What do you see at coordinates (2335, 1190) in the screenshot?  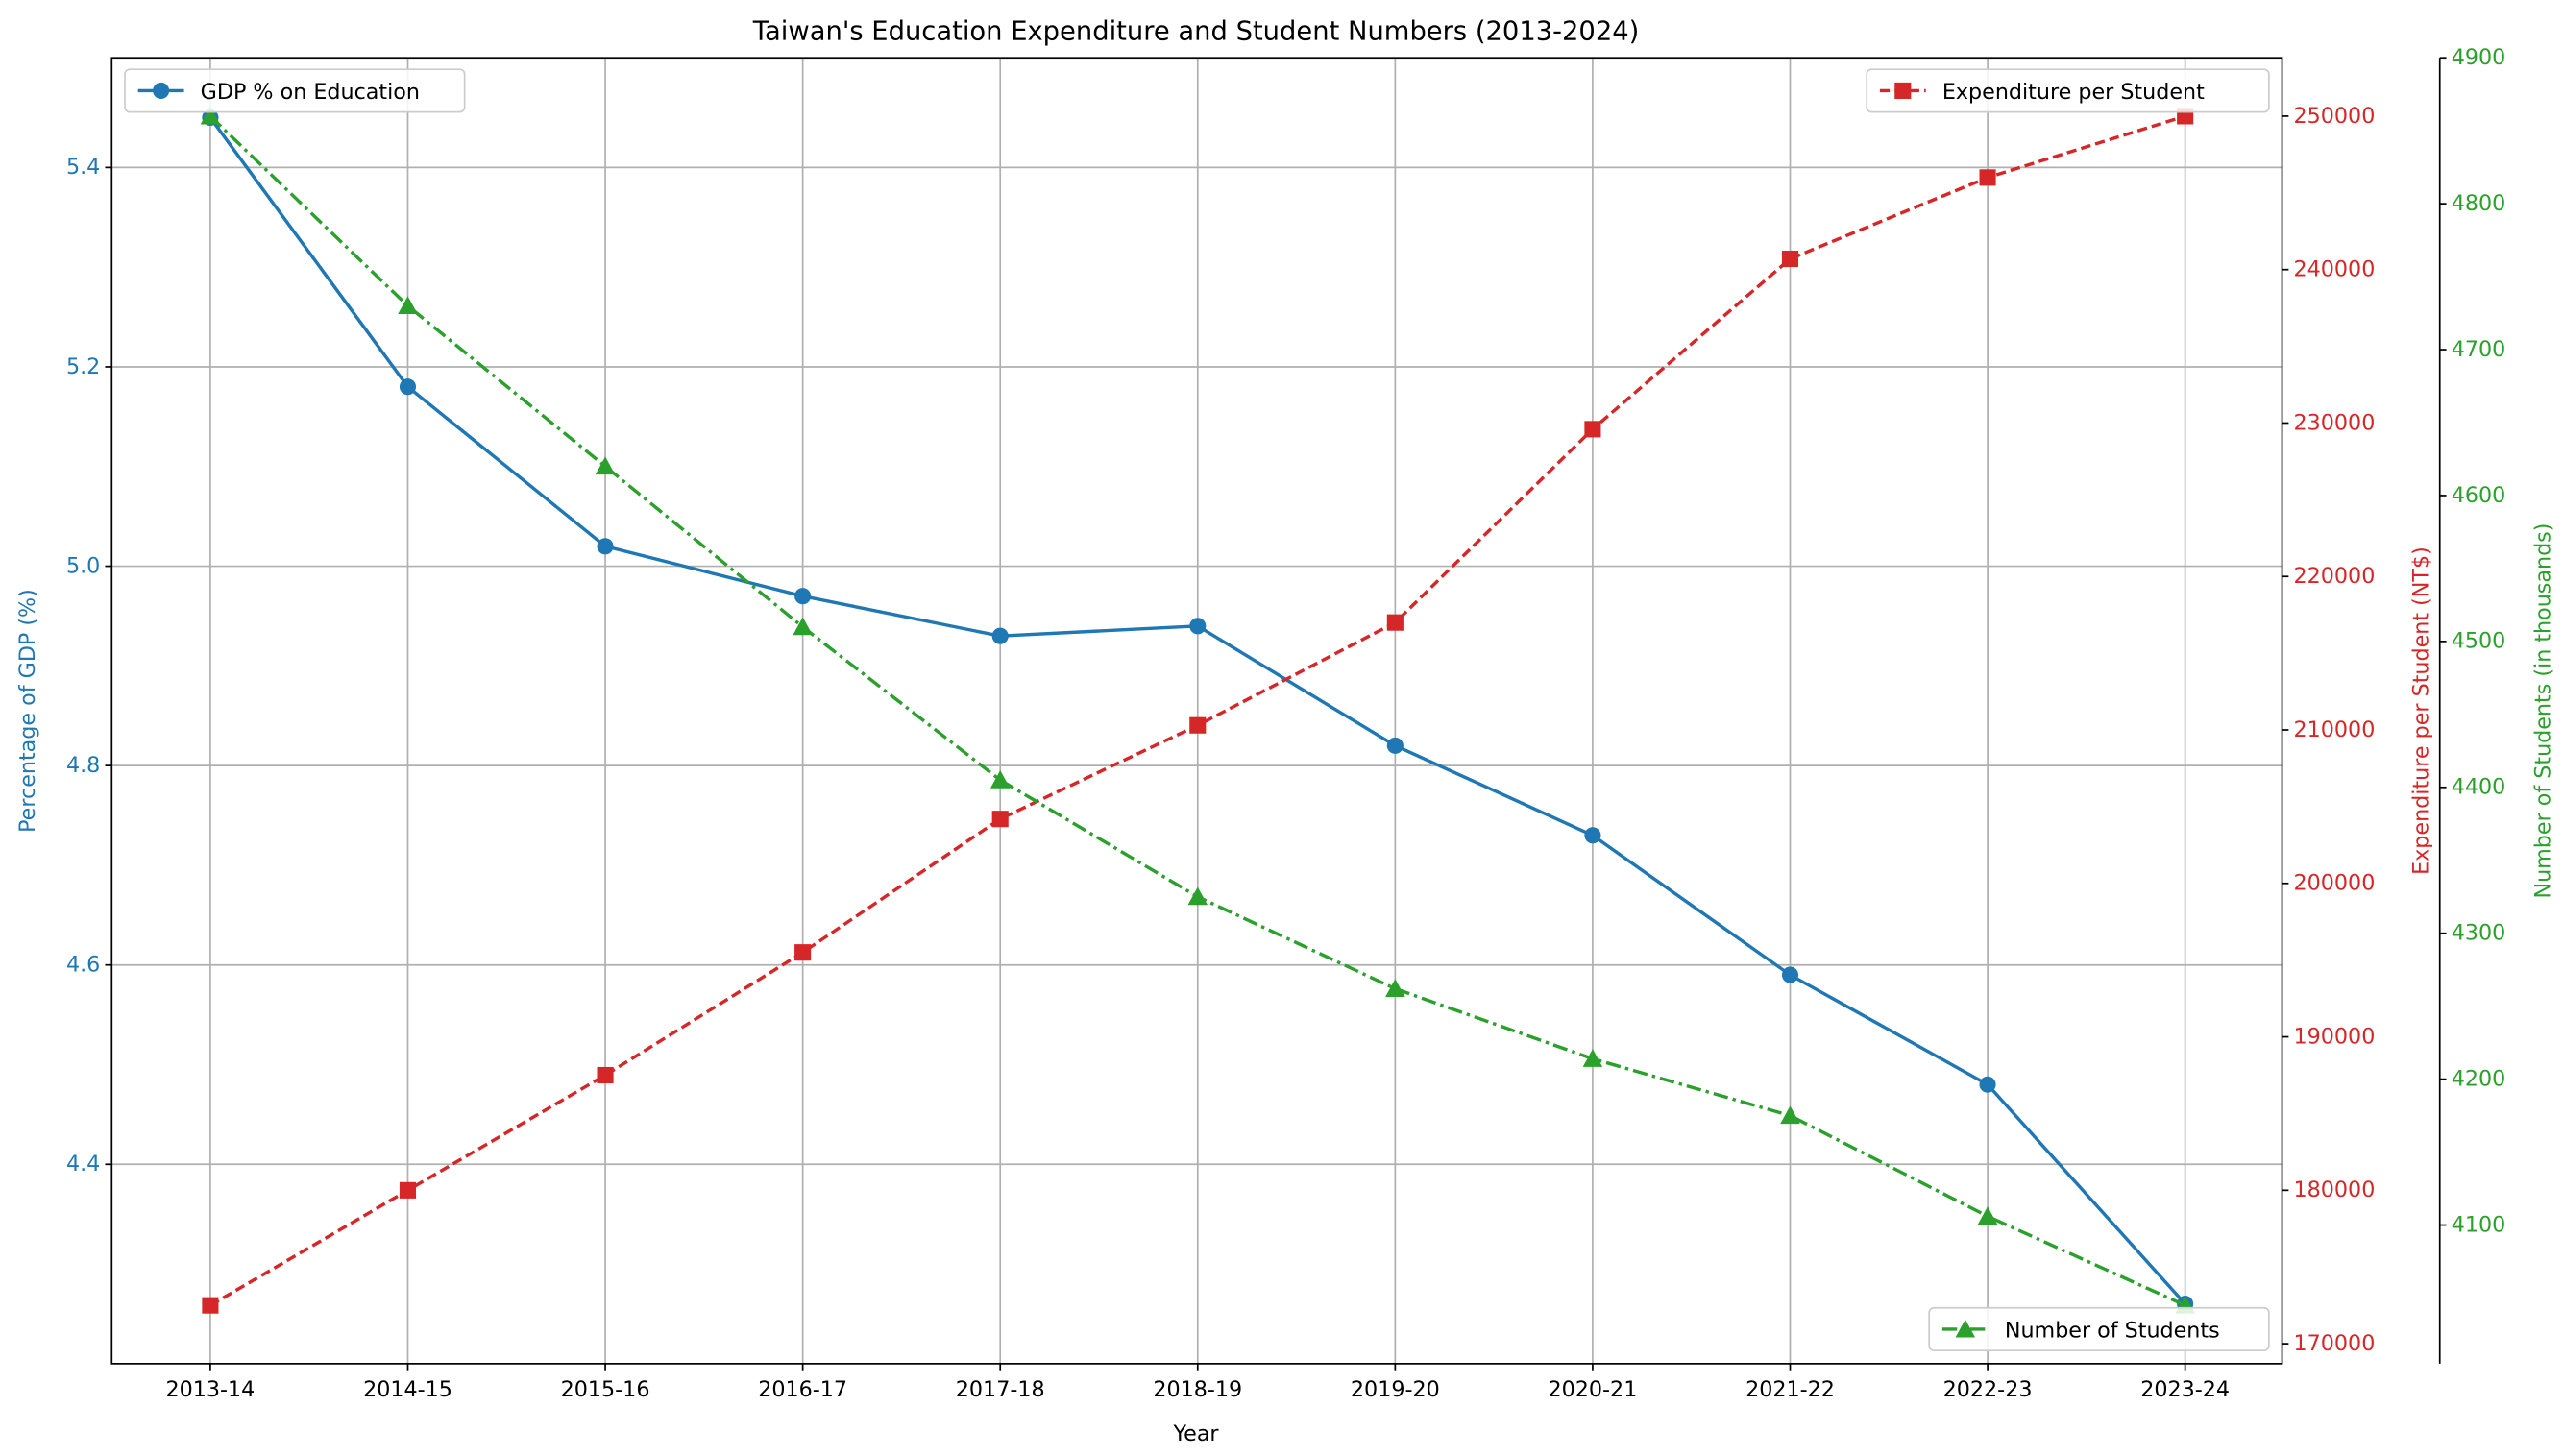 I see `right-y-tick-label: 180000` at bounding box center [2335, 1190].